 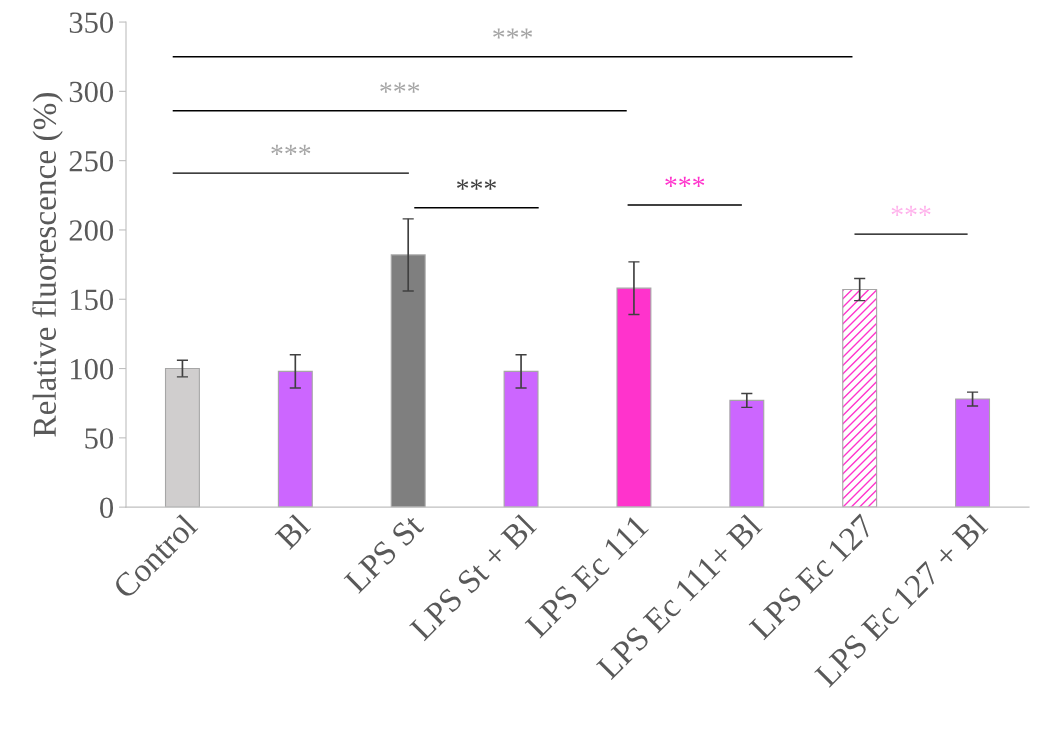 What do you see at coordinates (92, 369) in the screenshot?
I see `y-tick-label: 100` at bounding box center [92, 369].